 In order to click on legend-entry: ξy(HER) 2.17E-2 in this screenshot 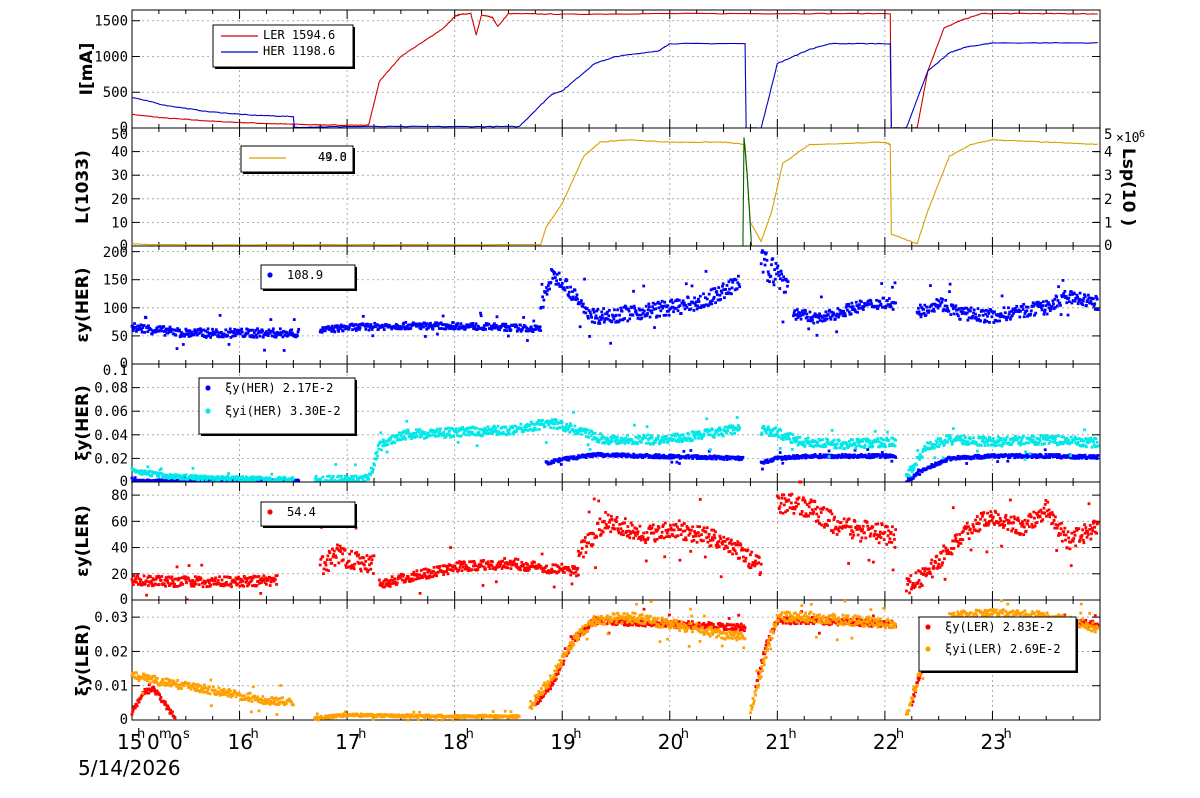, I will do `click(279, 388)`.